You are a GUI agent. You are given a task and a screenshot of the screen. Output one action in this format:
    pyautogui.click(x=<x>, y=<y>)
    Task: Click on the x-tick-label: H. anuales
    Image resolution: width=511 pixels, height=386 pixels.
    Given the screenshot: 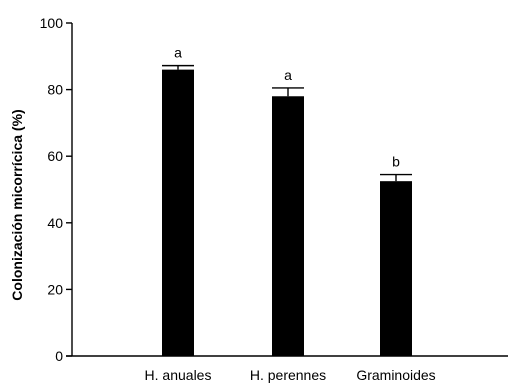 What is the action you would take?
    pyautogui.click(x=178, y=375)
    